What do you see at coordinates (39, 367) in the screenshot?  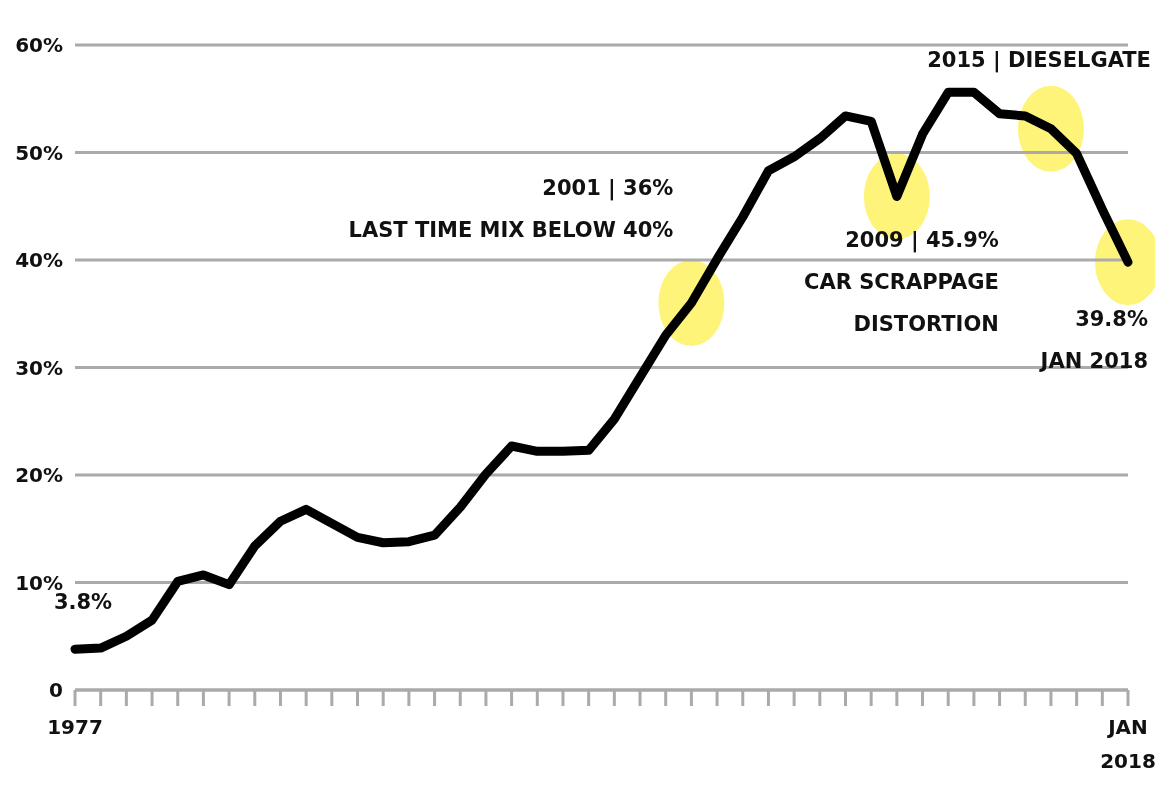 I see `y-tick-label: 30%` at bounding box center [39, 367].